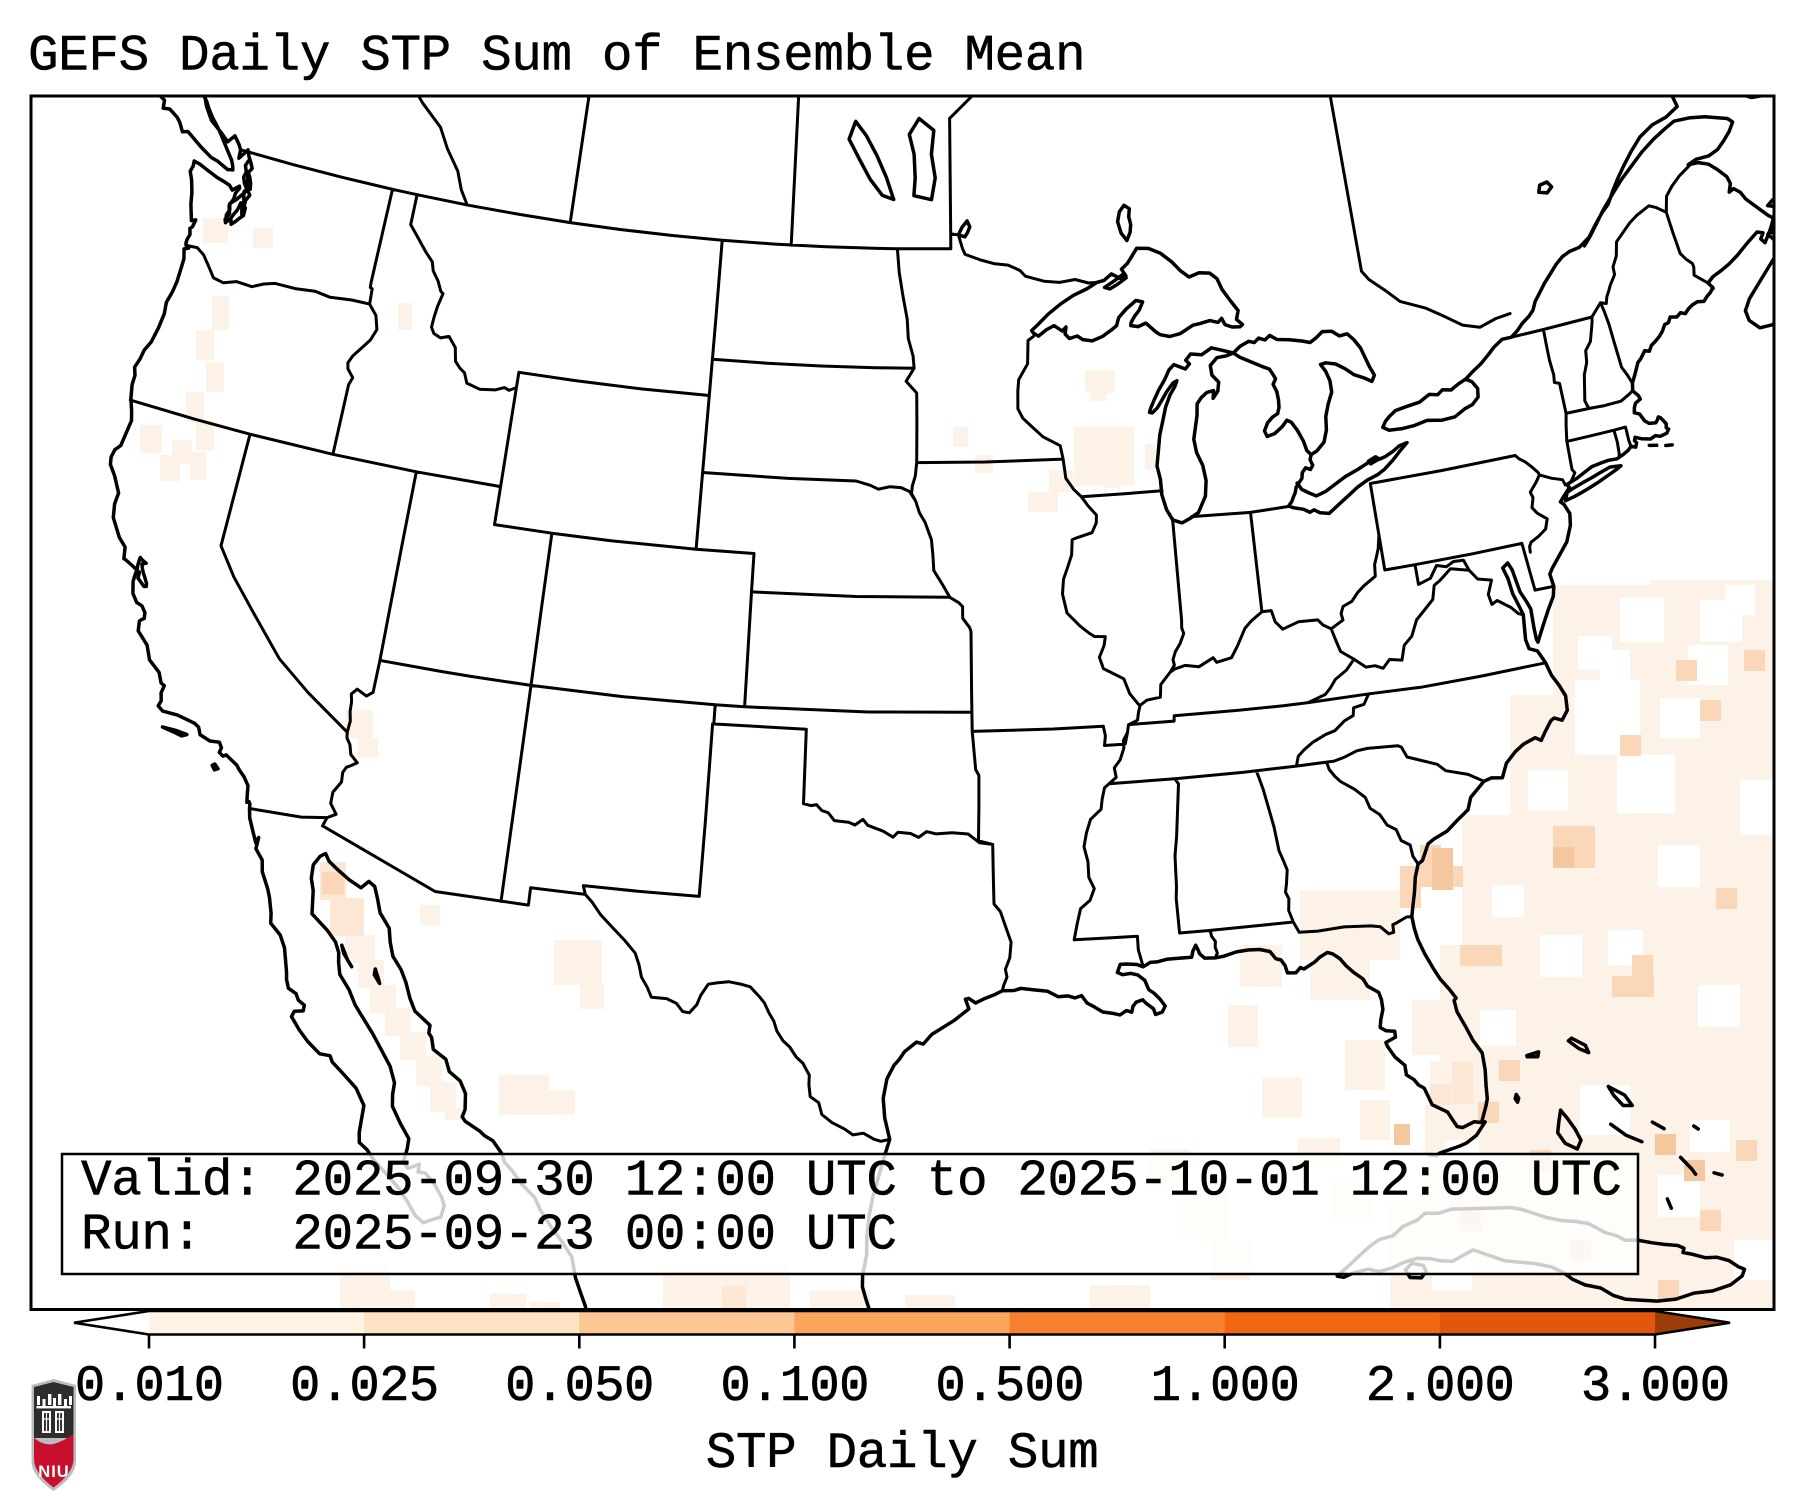 The width and height of the screenshot is (1803, 1500). I want to click on svg-text:GEFS Daily STP Sum of Ensemble: GEFS Daily STP Sum of Ensemble Mean, so click(556, 57).